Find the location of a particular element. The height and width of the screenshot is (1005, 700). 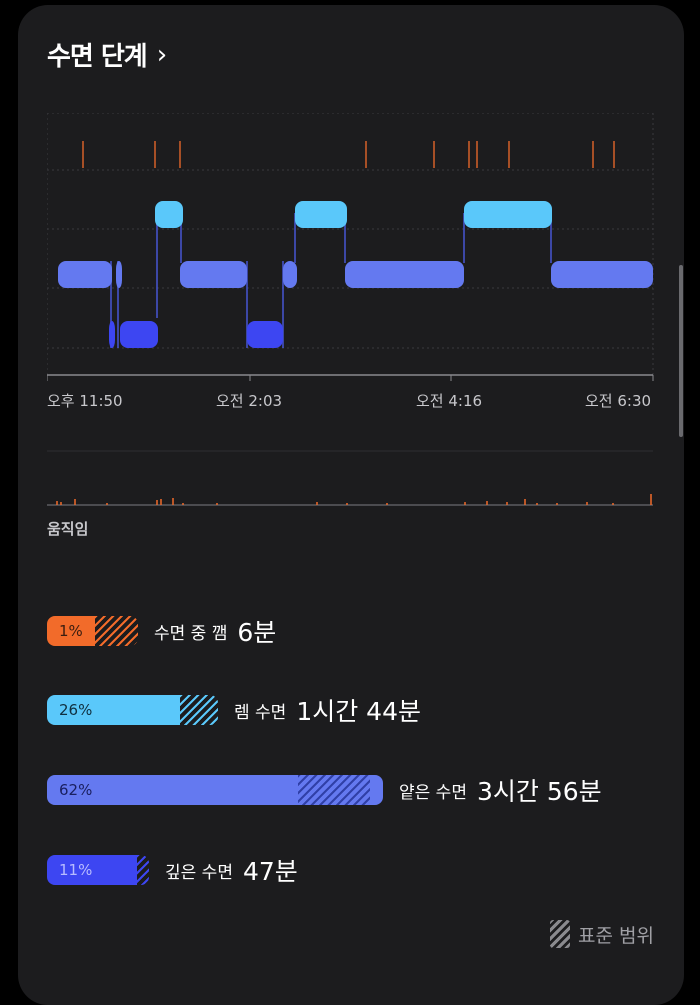

stage-name: 수면 중 깸 is located at coordinates (191, 633).